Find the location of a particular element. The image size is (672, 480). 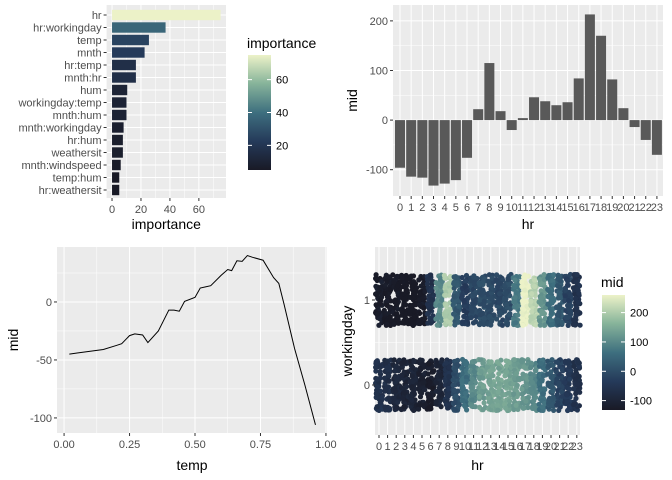

x-tick-label: 0 is located at coordinates (112, 210).